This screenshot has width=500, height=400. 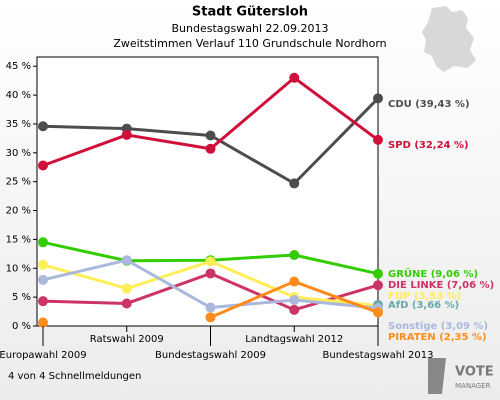 I want to click on x-tick-label: Landtagswahl 2012, so click(x=294, y=339).